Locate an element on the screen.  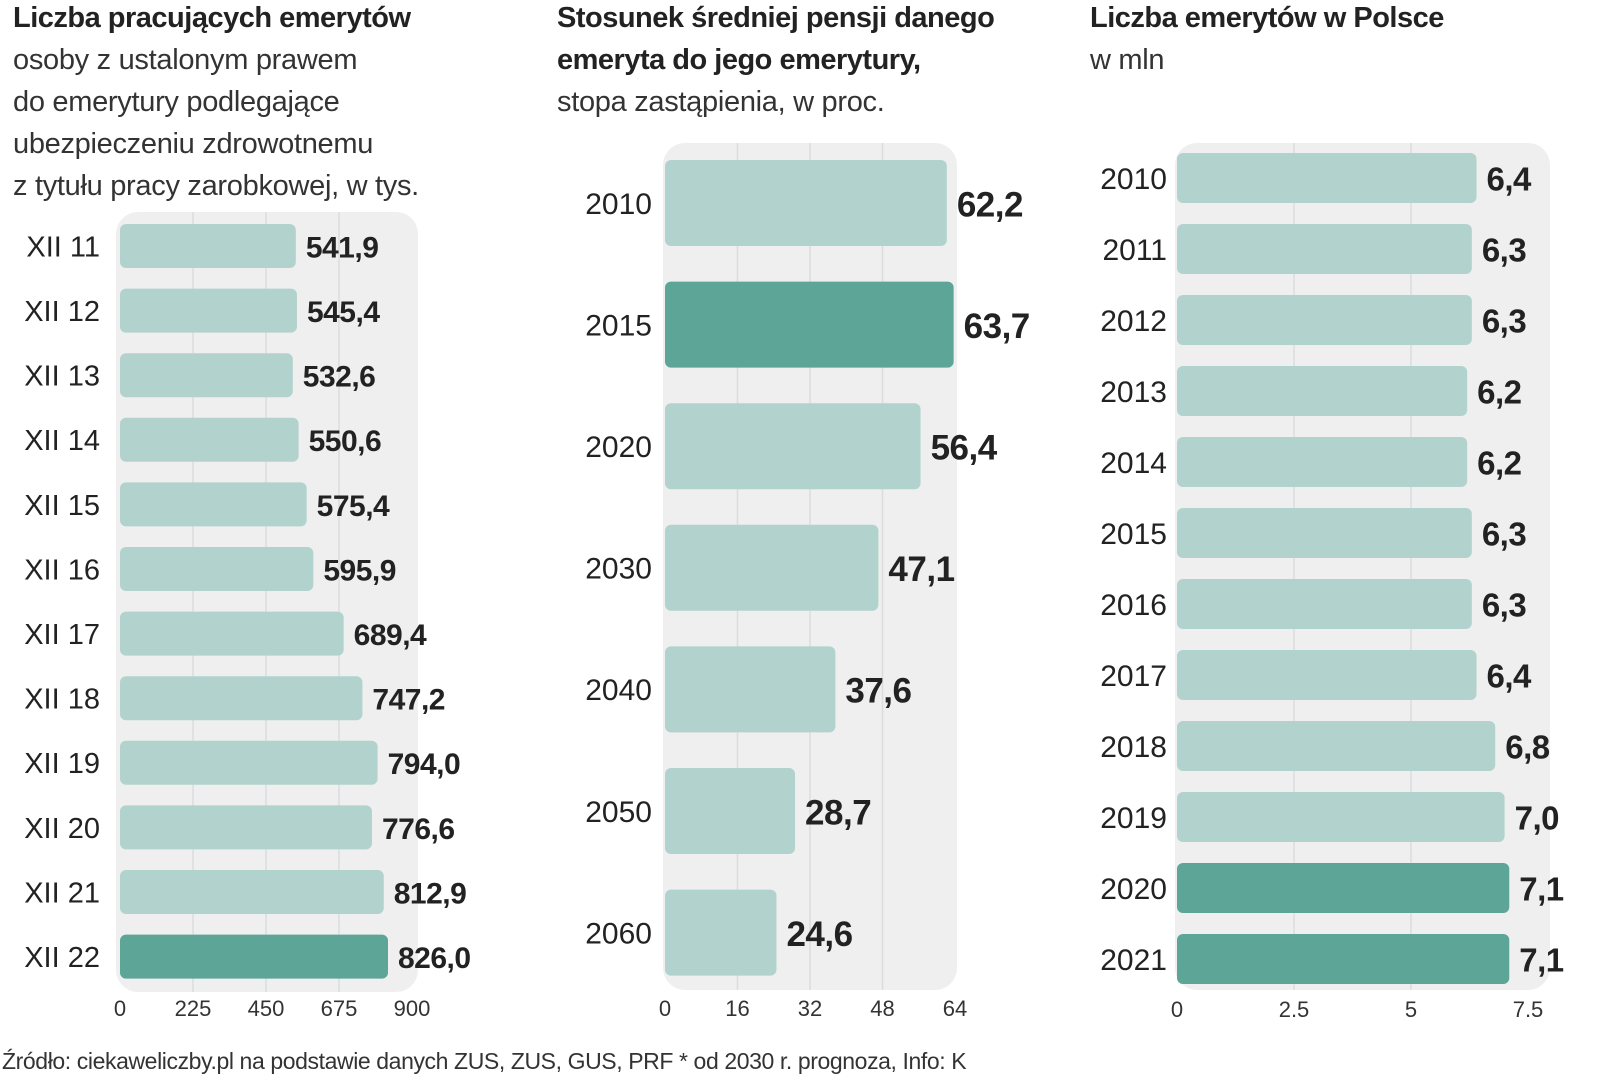
chart3-category-label: 2019 is located at coordinates (1133, 818).